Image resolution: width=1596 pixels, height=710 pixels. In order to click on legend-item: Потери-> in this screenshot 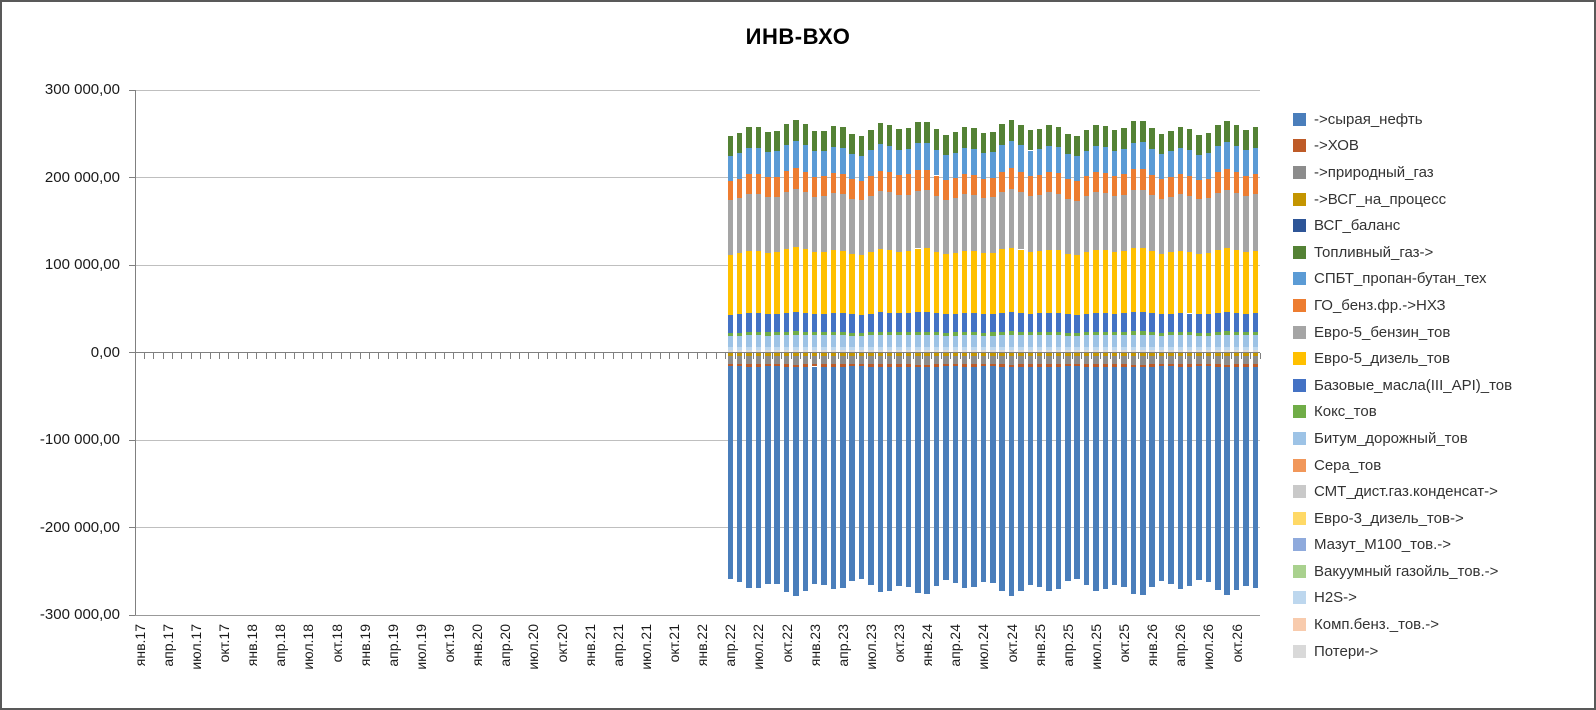, I will do `click(1402, 651)`.